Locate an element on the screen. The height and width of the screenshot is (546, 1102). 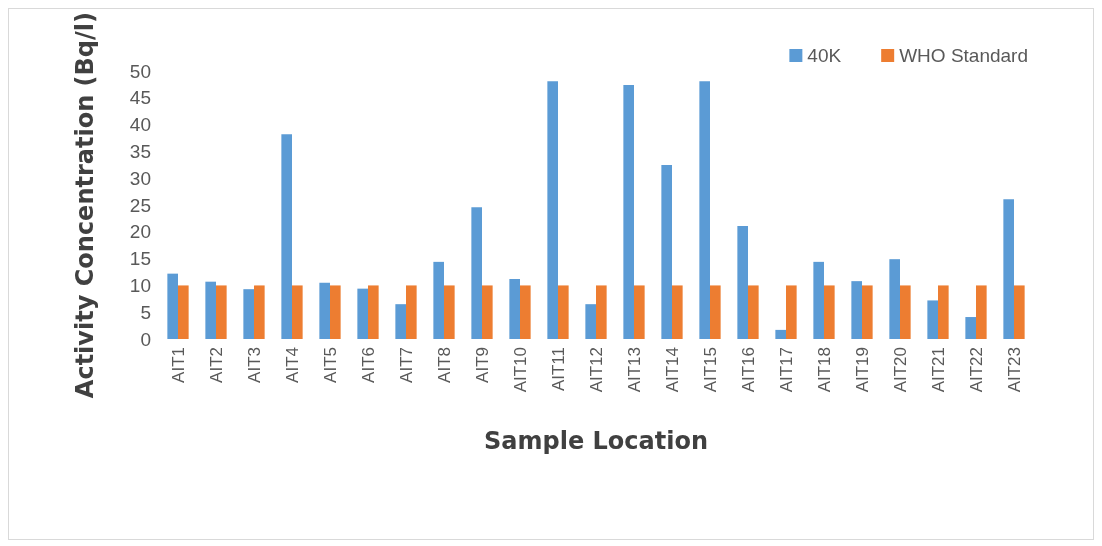
x-tick-label: AIT5 is located at coordinates (330, 365).